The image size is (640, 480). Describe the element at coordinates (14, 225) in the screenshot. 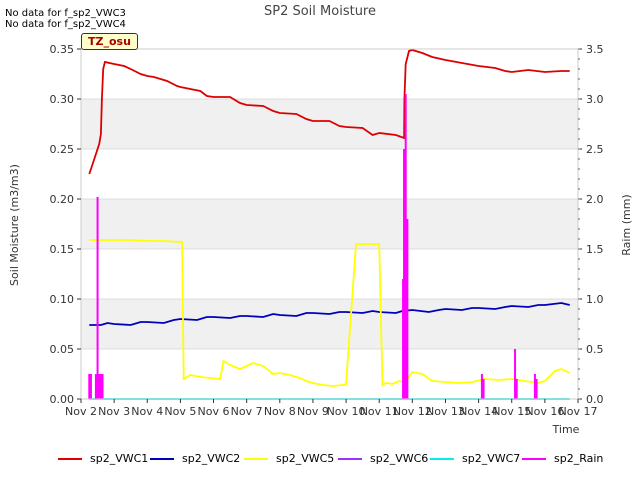

I see `y-axis-label: Soil Moisture (m3/m3)` at that location.